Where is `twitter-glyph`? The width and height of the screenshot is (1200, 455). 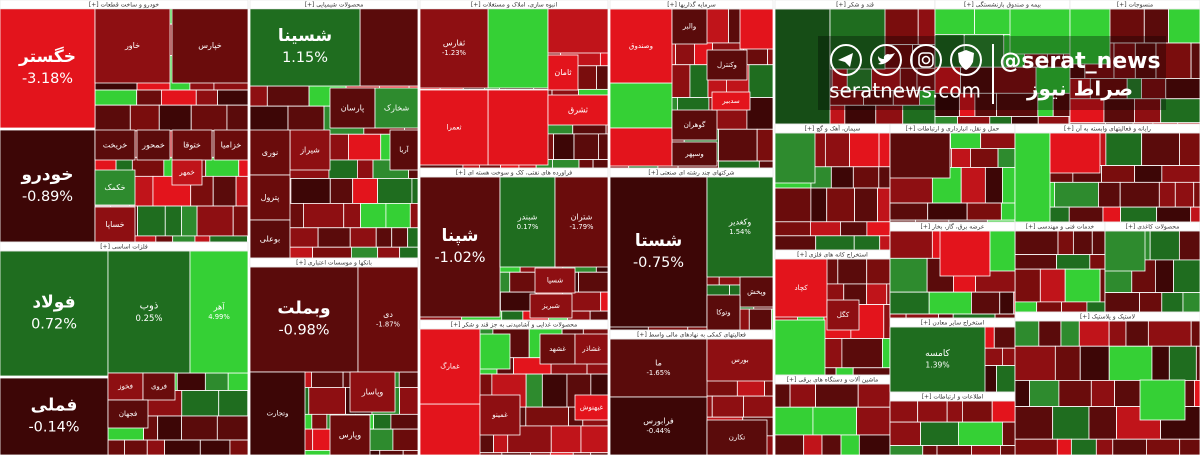
twitter-glyph is located at coordinates (886, 59).